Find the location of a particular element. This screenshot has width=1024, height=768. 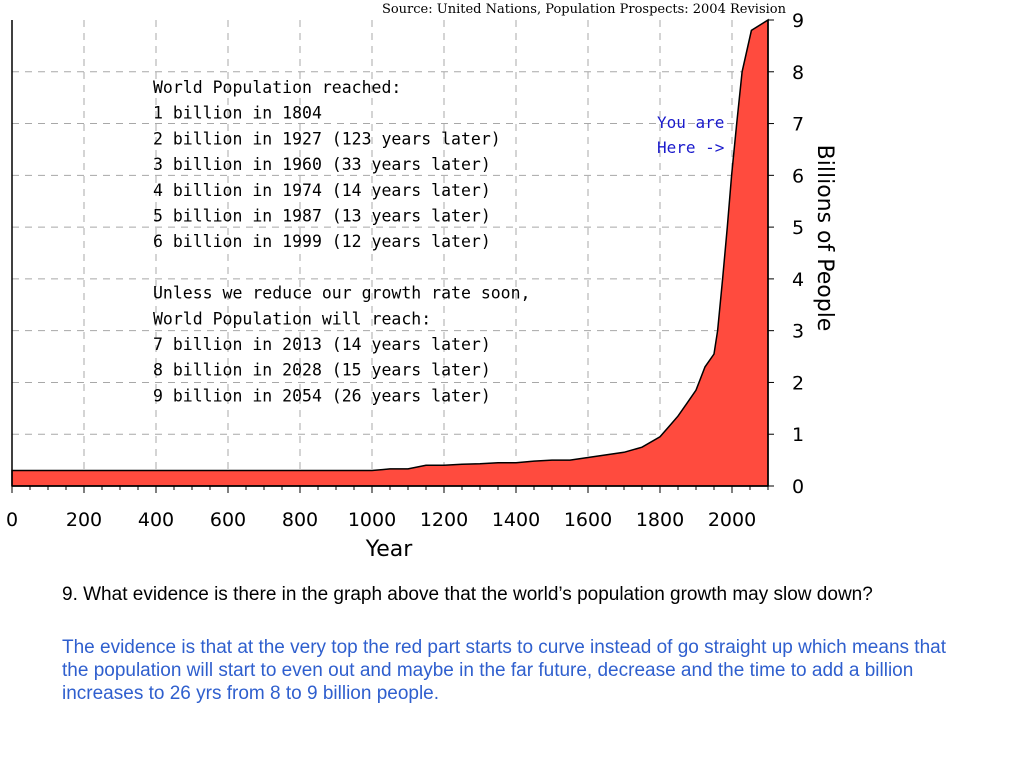

here-marker-line: Here -> is located at coordinates (690, 147).